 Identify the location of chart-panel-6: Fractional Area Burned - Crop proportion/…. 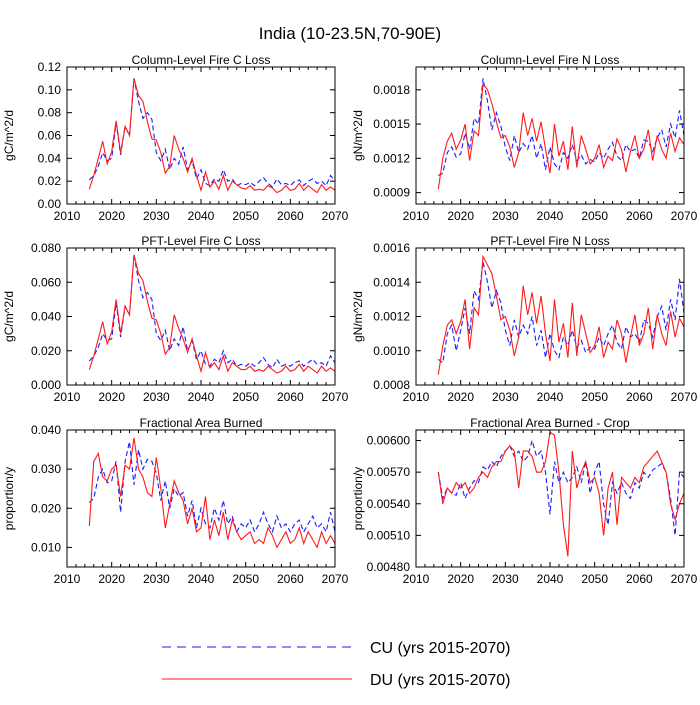
(524, 501).